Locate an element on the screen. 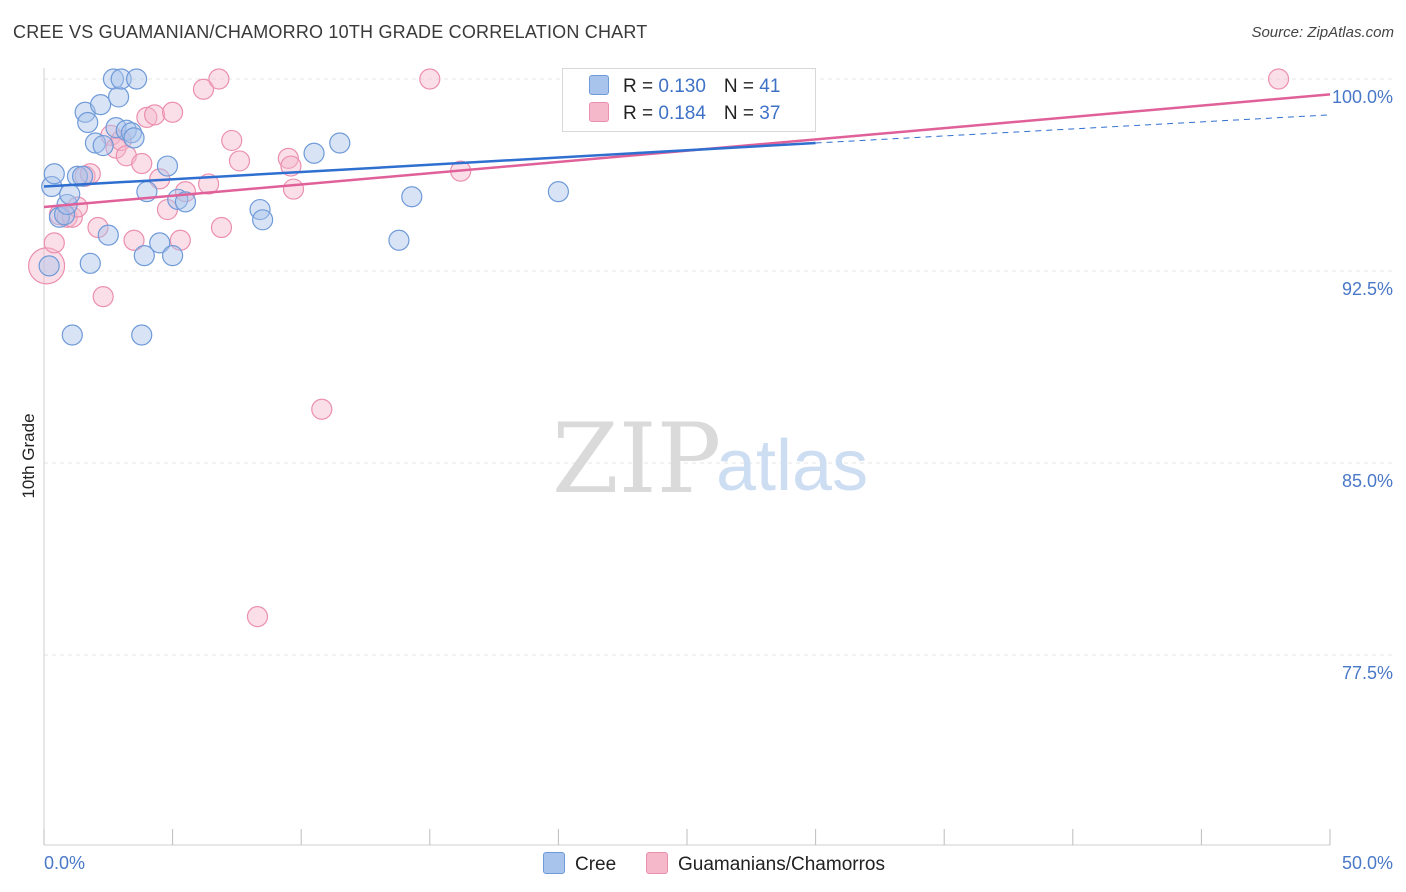 The width and height of the screenshot is (1406, 892). legend-r-value: 0.130 is located at coordinates (682, 86).